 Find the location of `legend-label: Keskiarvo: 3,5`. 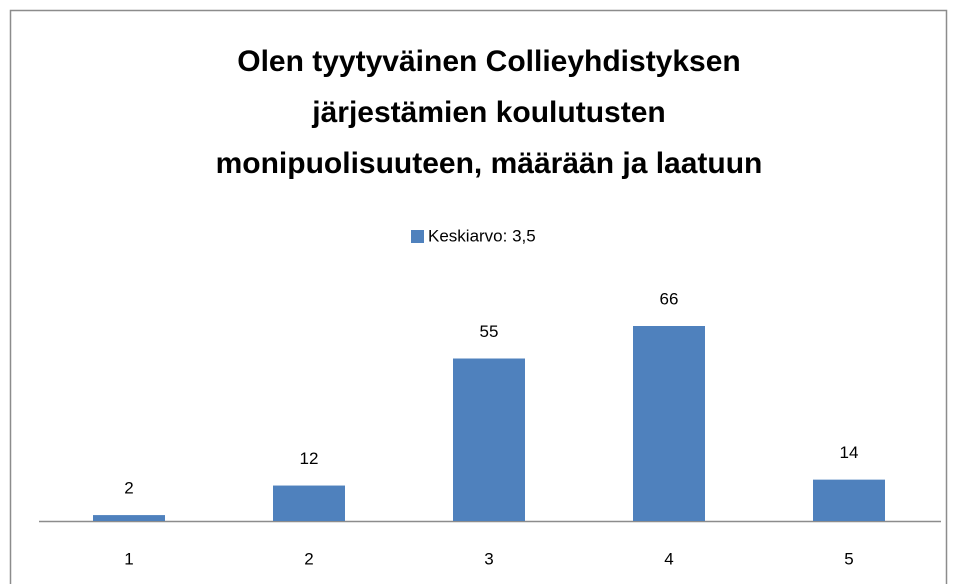

legend-label: Keskiarvo: 3,5 is located at coordinates (482, 235).